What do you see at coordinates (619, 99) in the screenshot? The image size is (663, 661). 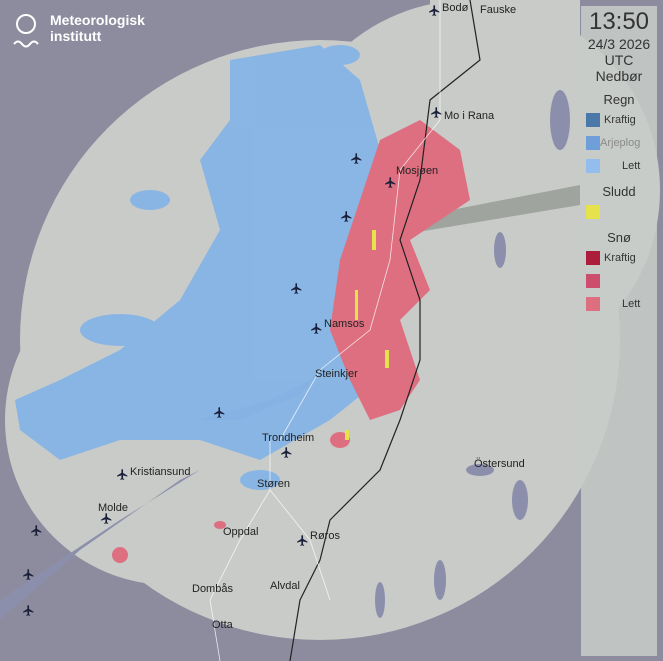 I see `legend-group-title: Regn` at bounding box center [619, 99].